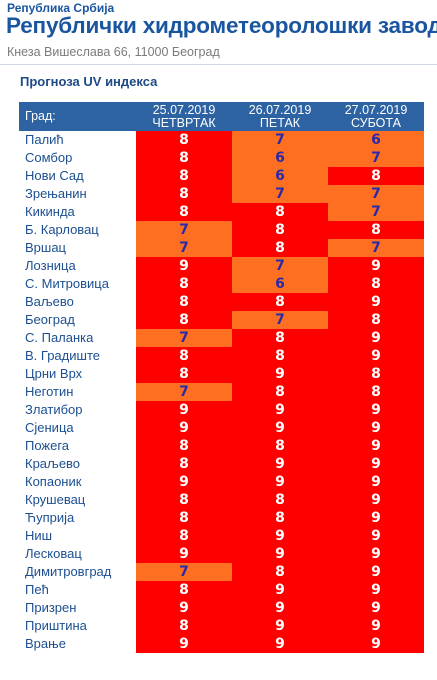 The image size is (437, 680). I want to click on city-column-header: Град:, so click(77, 116).